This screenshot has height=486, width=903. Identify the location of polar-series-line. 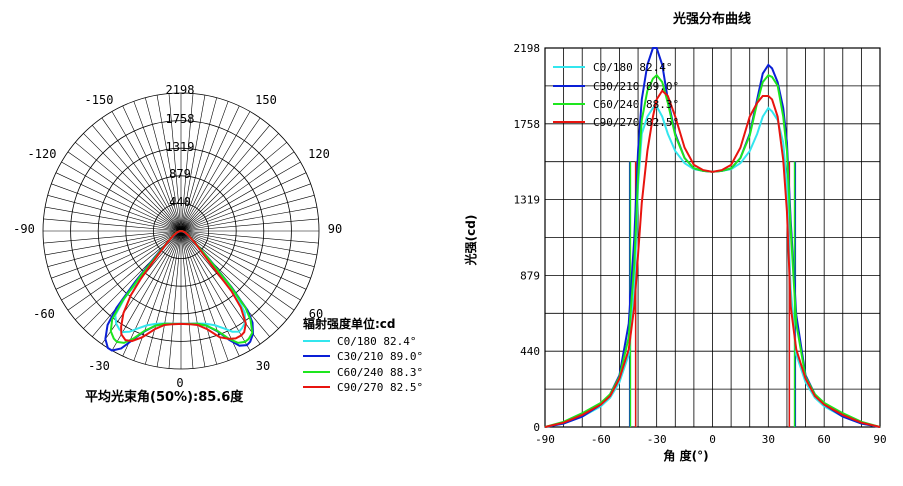
(181, 287).